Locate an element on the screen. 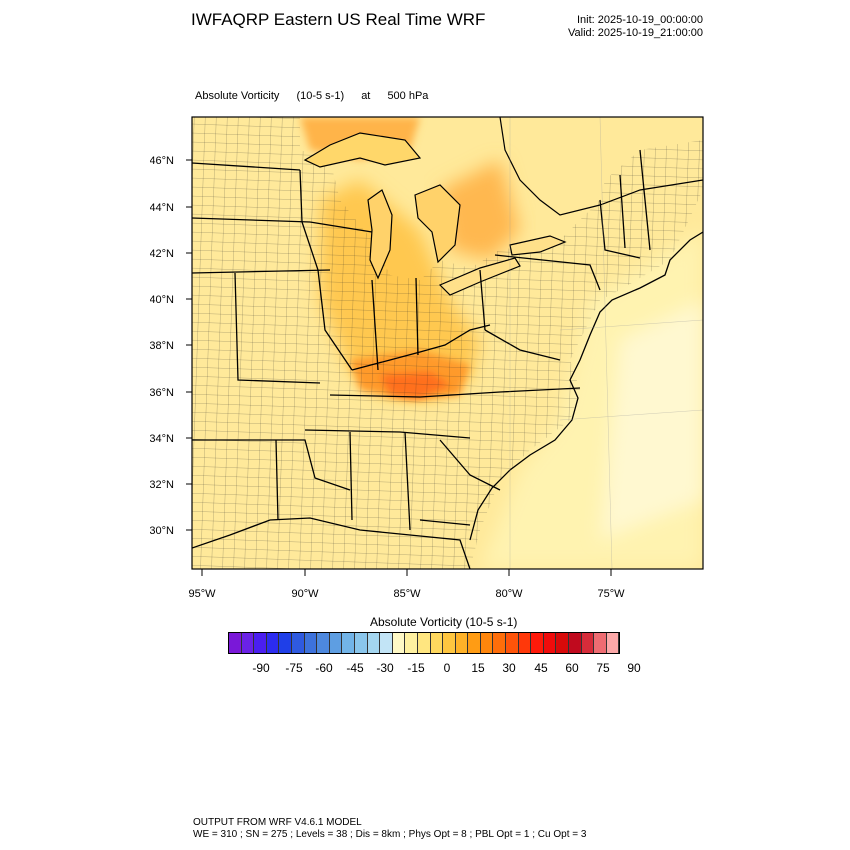 The image size is (850, 850). colorbar-tick-label: 0 is located at coordinates (447, 668).